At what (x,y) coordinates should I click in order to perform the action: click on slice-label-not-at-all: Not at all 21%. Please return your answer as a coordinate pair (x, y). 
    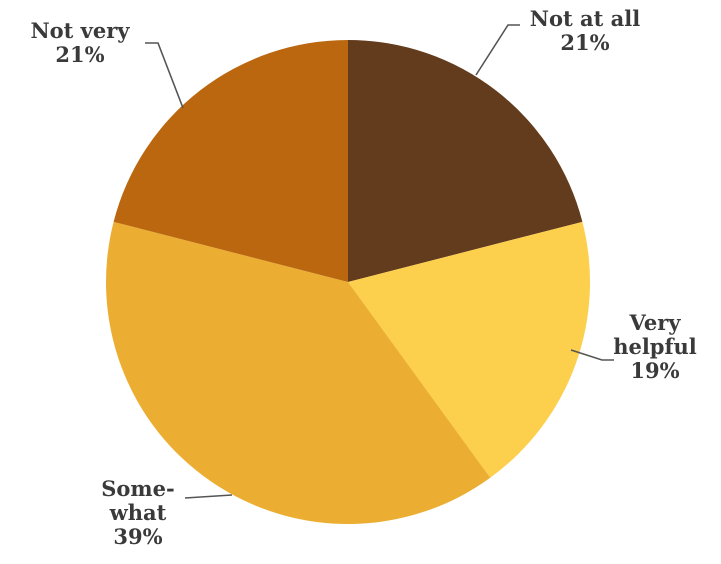
    Looking at the image, I should click on (585, 30).